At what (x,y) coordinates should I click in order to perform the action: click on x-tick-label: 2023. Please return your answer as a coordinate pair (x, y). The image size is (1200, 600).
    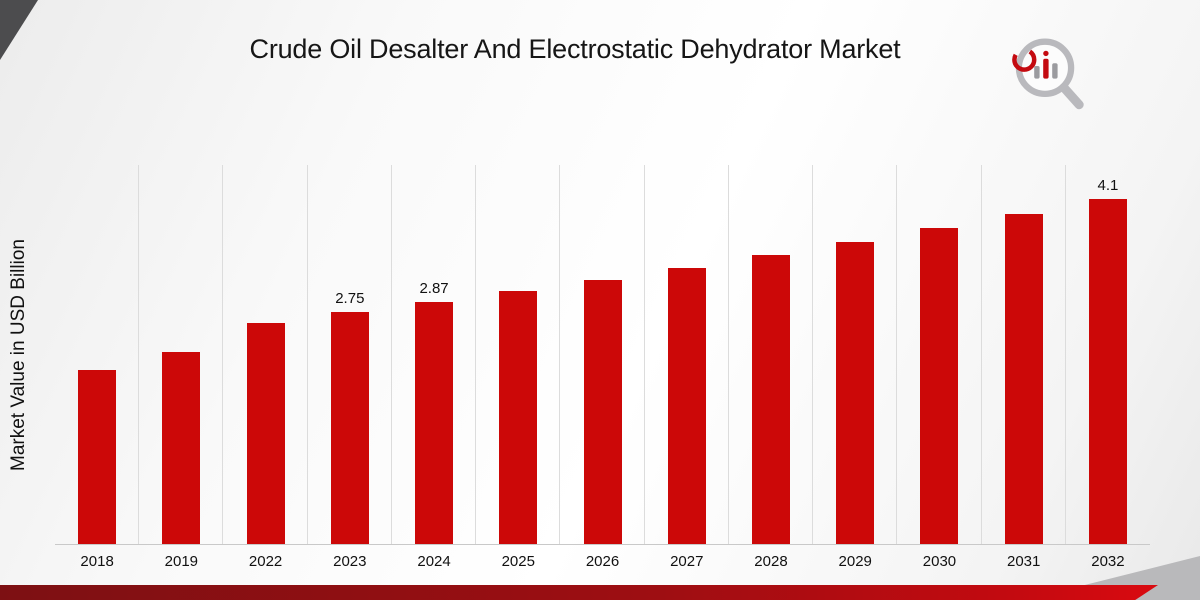
    Looking at the image, I should click on (350, 561).